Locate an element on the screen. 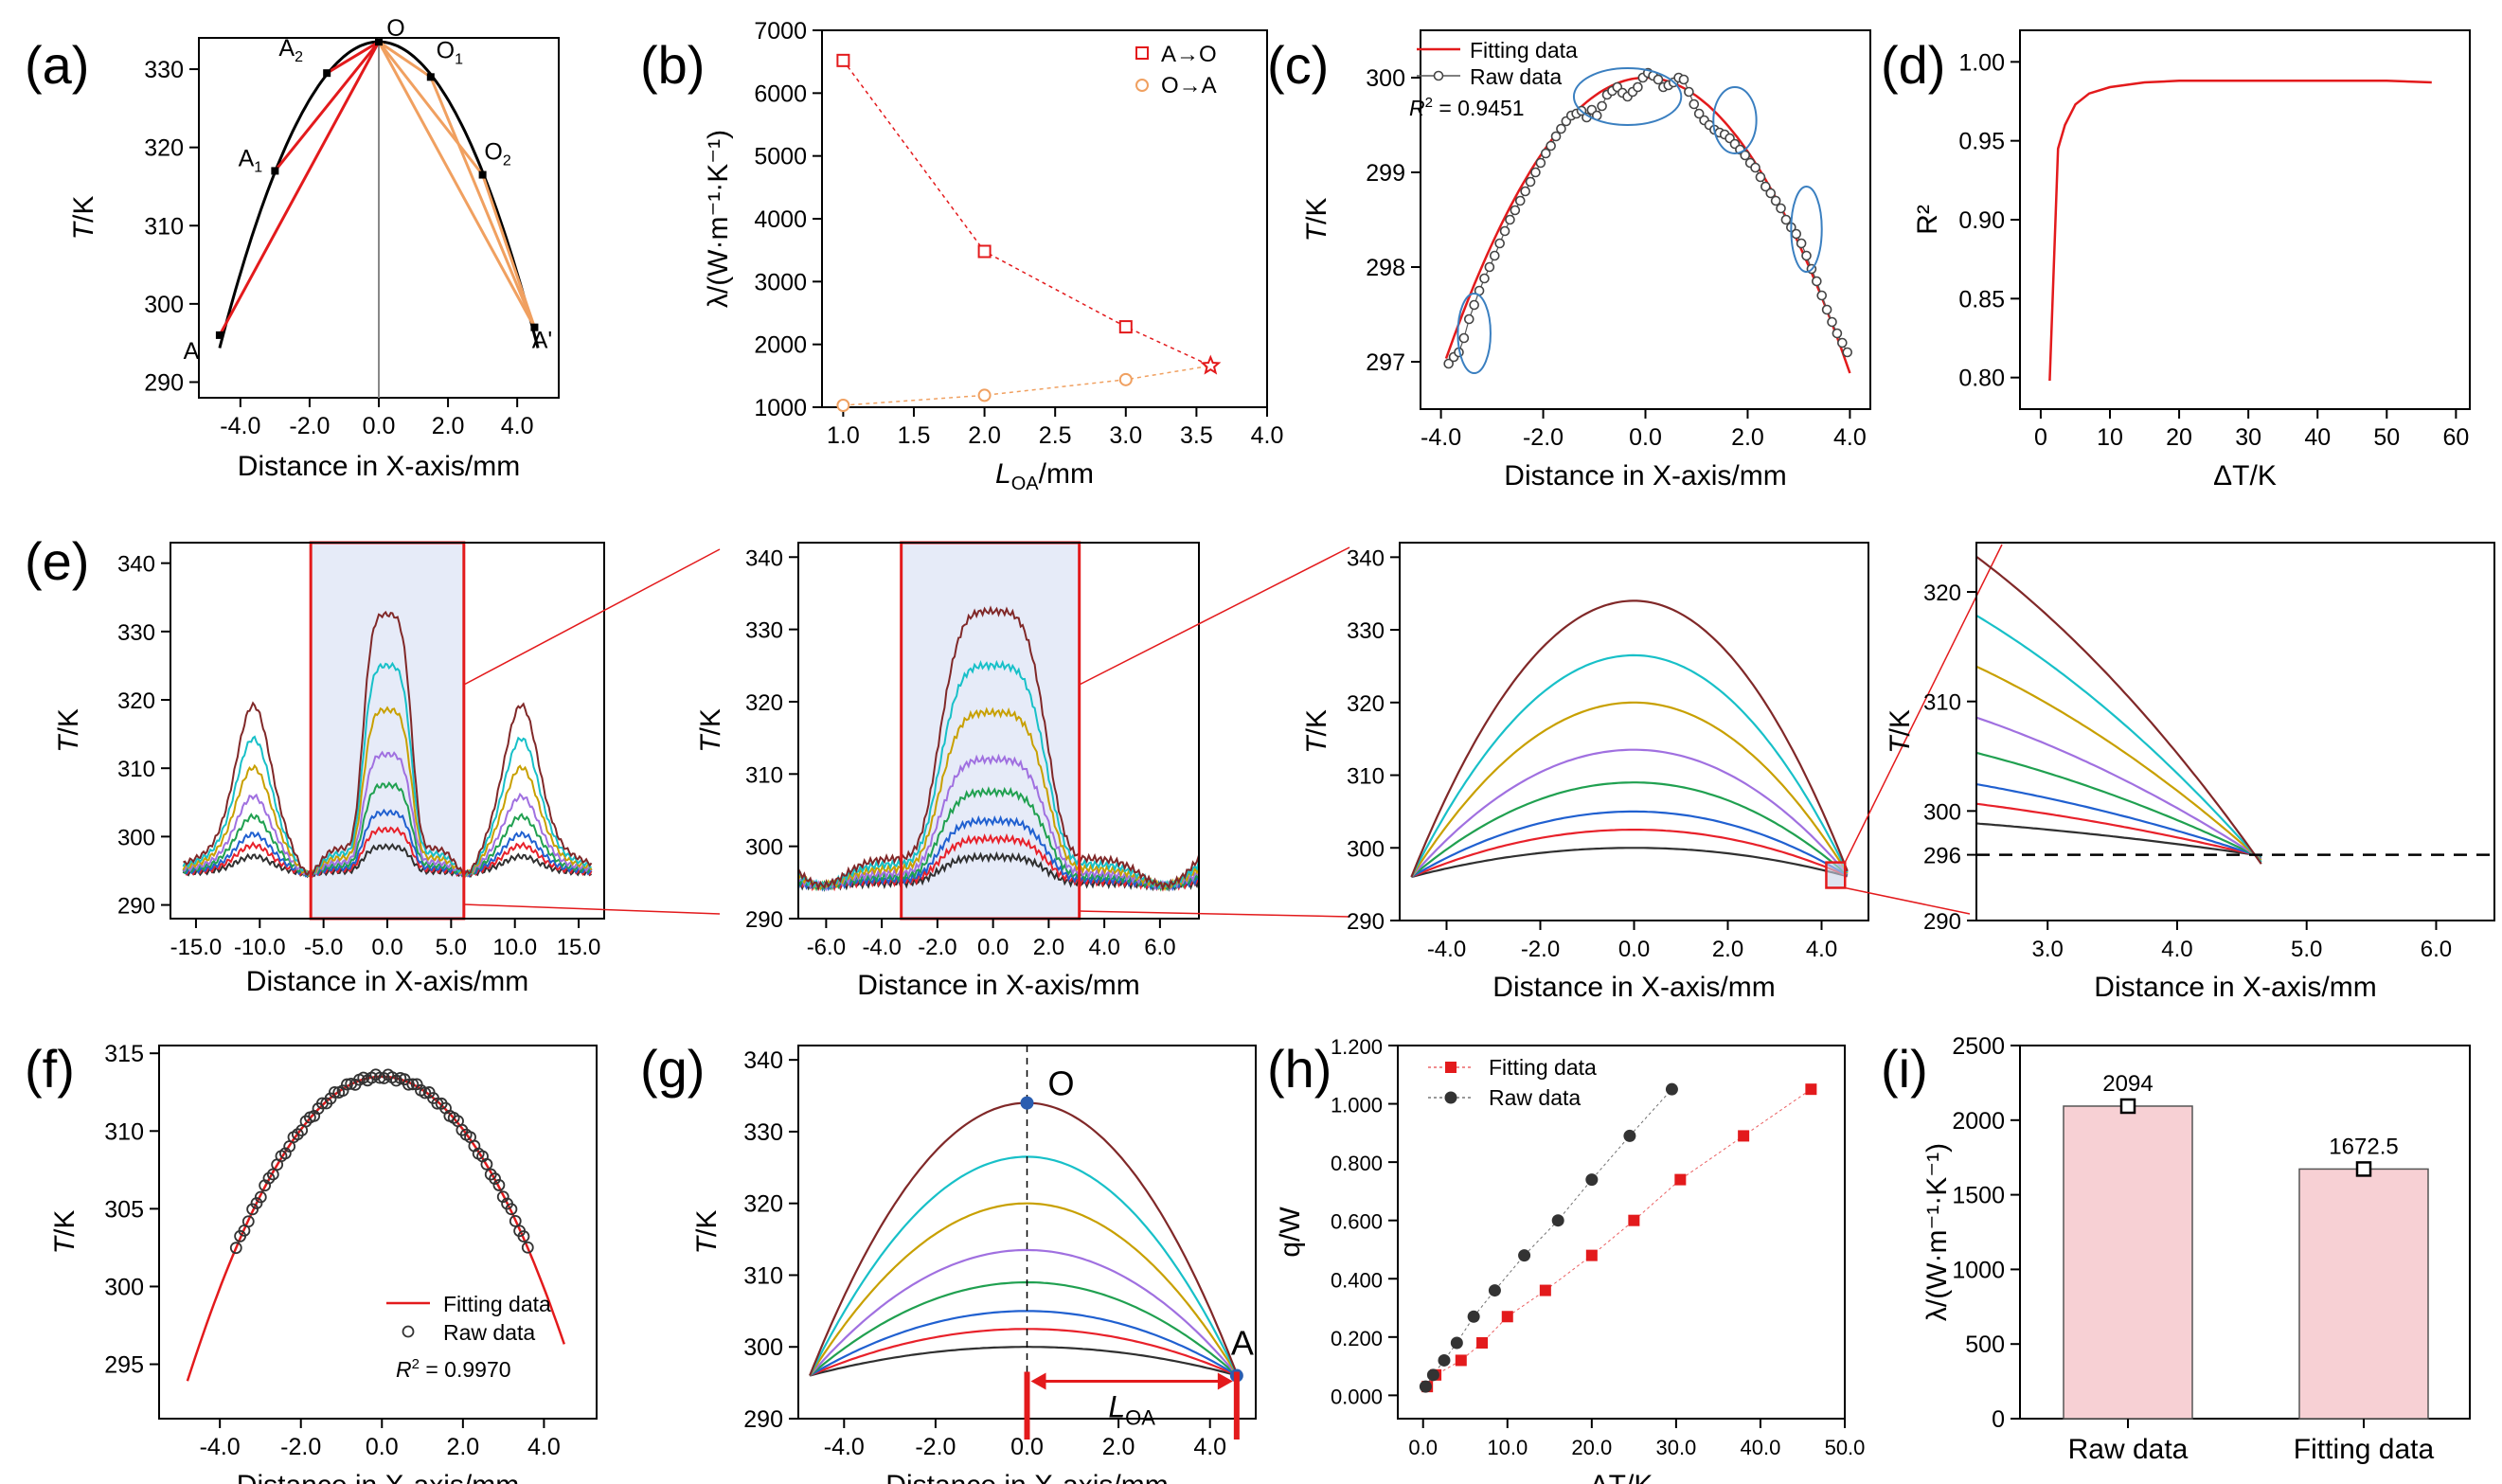  panel-letter-i: (i) is located at coordinates (1904, 1069).